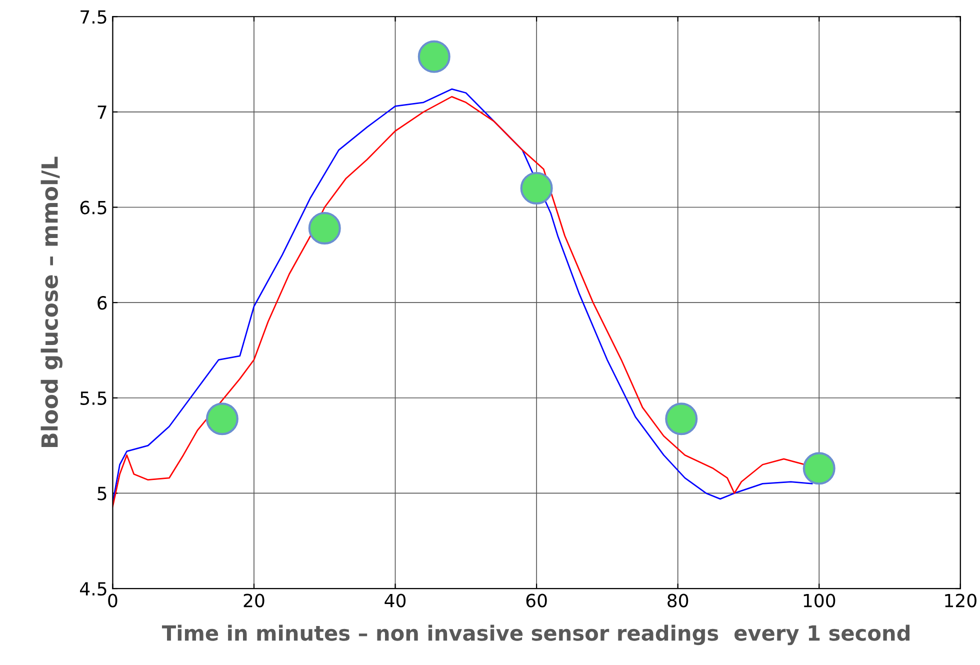 The width and height of the screenshot is (980, 665). What do you see at coordinates (93, 589) in the screenshot?
I see `y-tick-label: 4.5` at bounding box center [93, 589].